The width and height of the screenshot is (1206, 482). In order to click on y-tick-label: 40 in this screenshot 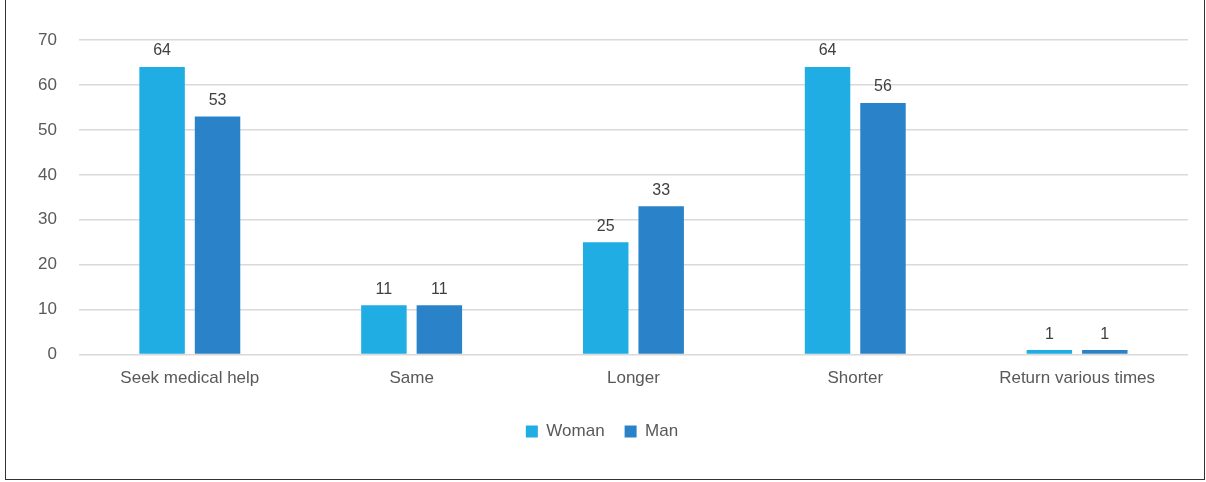, I will do `click(47, 174)`.